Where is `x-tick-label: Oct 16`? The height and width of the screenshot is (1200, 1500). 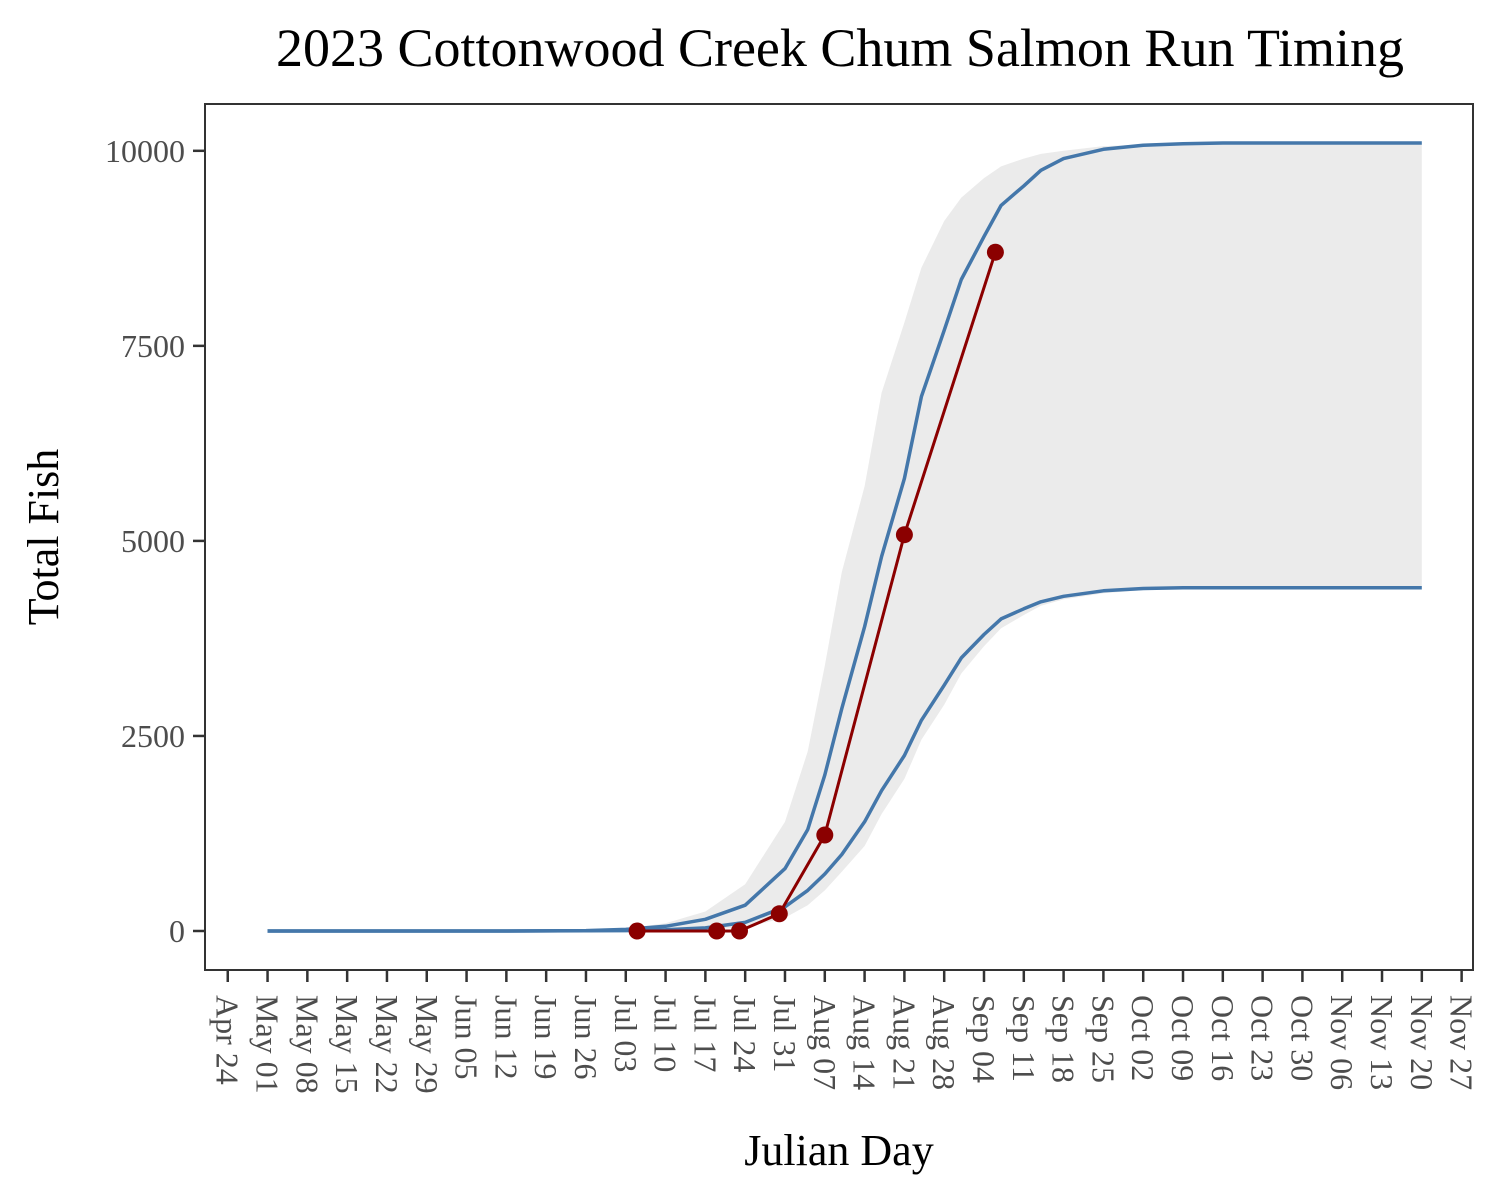
x-tick-label: Oct 16 is located at coordinates (1223, 1038).